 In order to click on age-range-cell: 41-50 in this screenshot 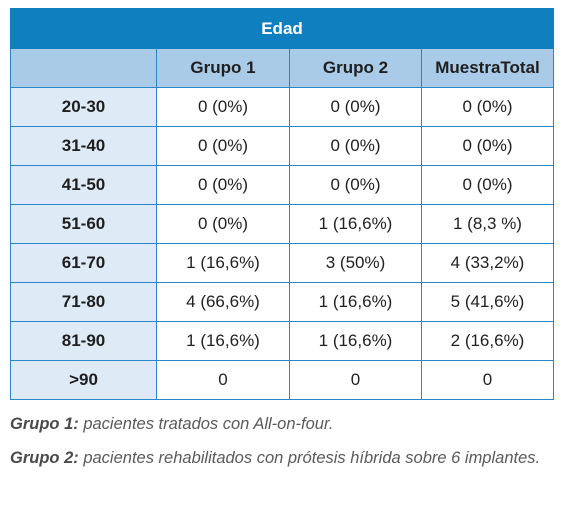, I will do `click(83, 185)`.